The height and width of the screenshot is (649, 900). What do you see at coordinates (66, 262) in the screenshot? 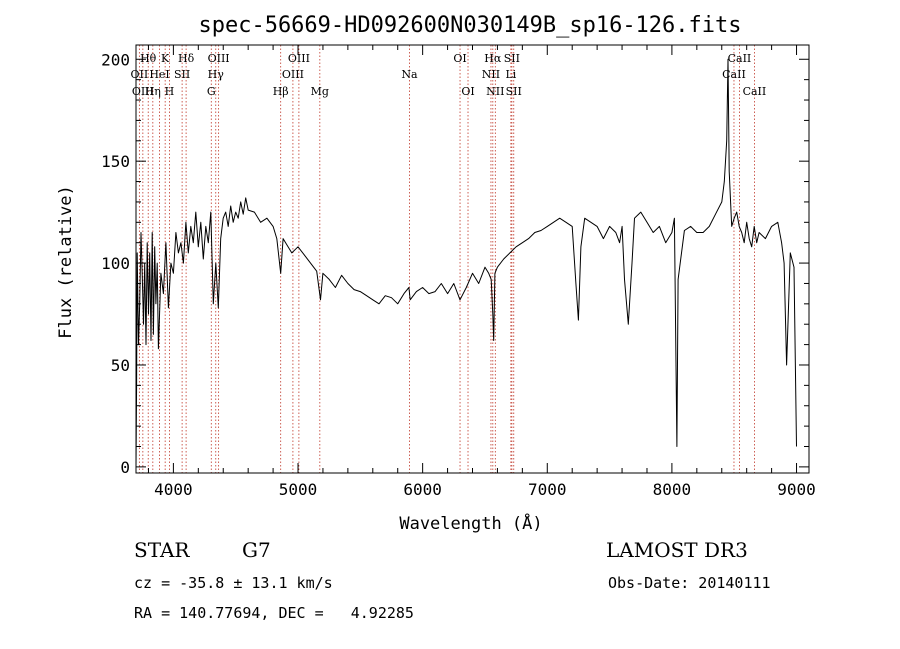
I see `y-axis-label: Flux (relative)` at bounding box center [66, 262].